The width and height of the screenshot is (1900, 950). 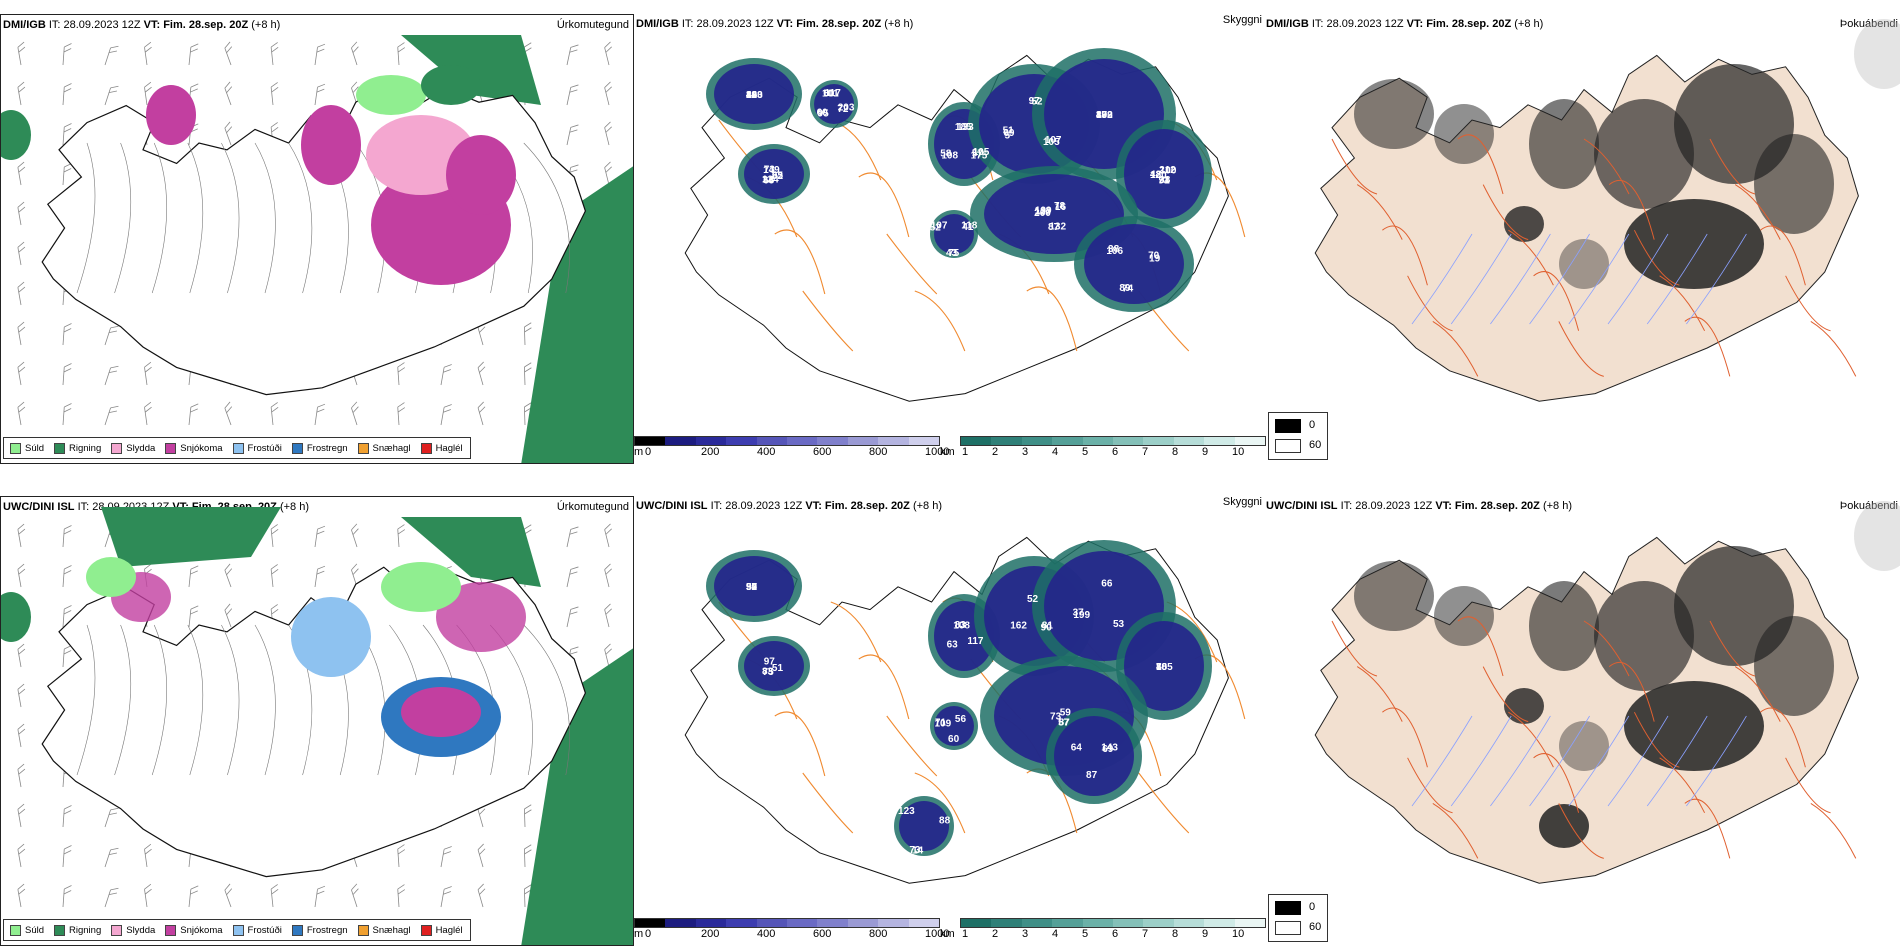 What do you see at coordinates (264, 930) in the screenshot?
I see `legend-label: Frostúði` at bounding box center [264, 930].